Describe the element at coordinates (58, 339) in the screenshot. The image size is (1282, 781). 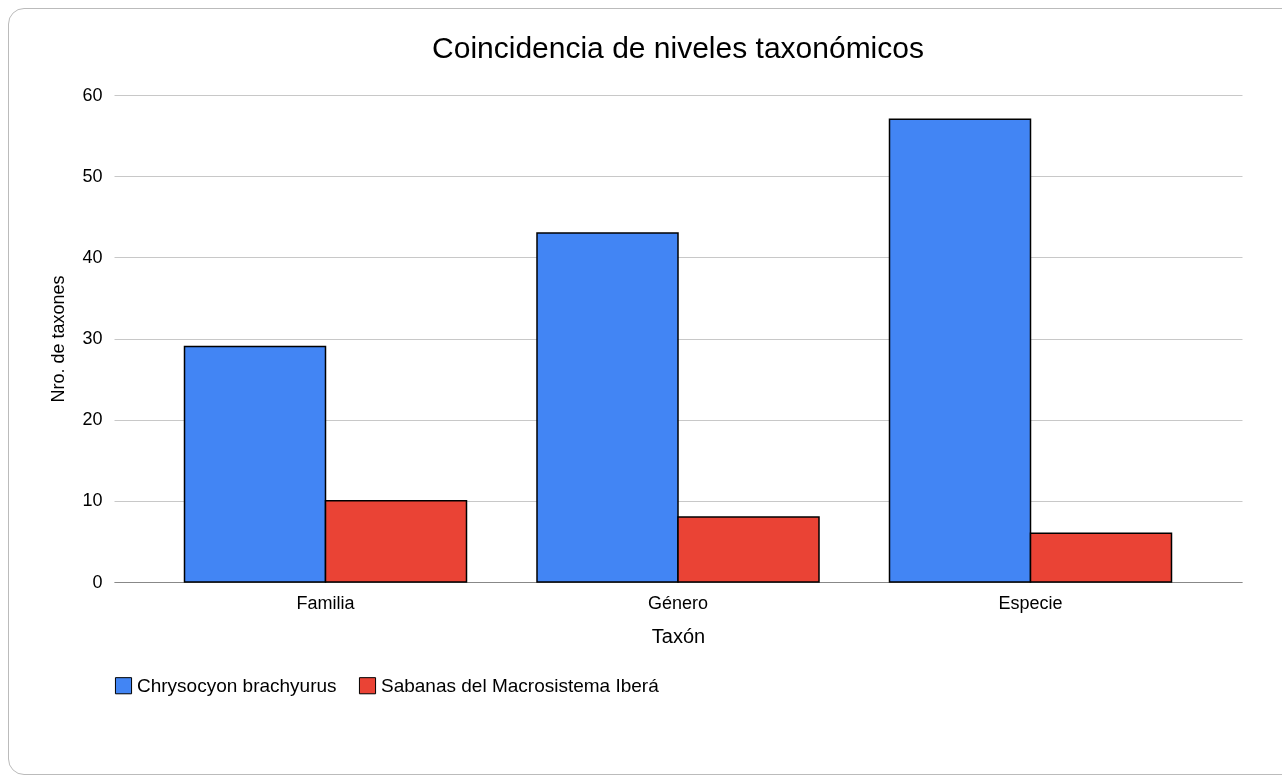
I see `y-axis-title: Nro. de taxones` at that location.